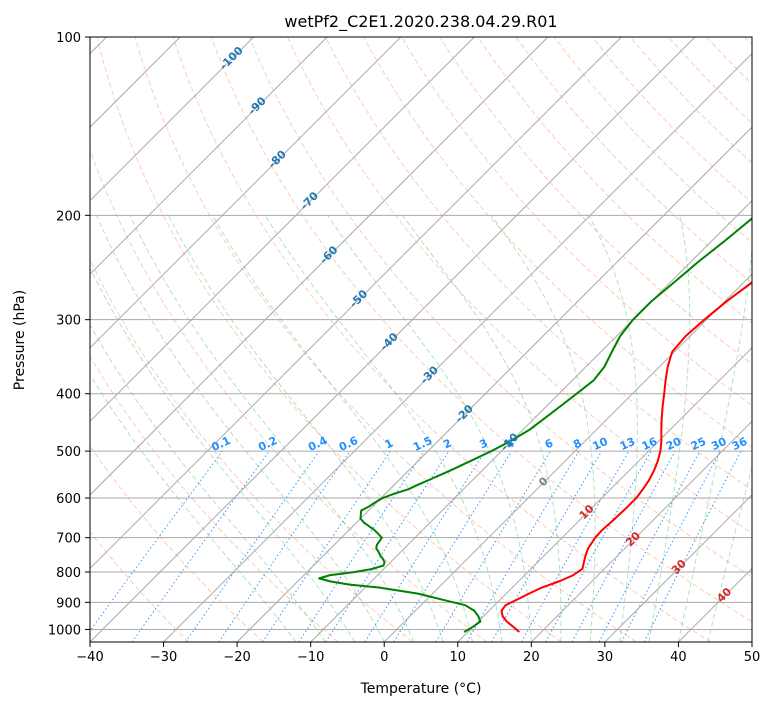  I want to click on y-tick-label: 200, so click(68, 216).